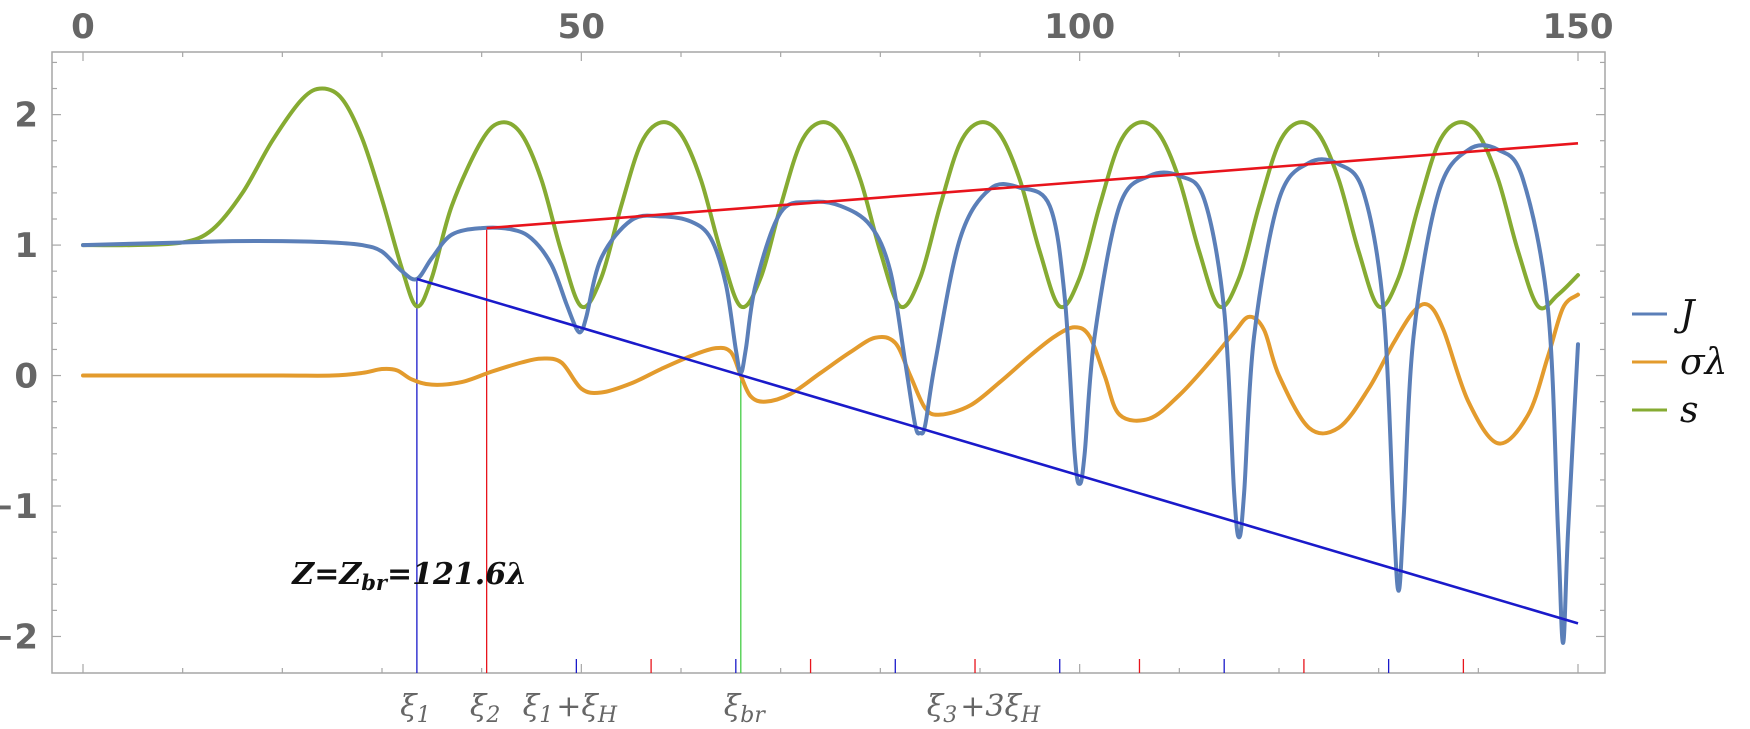  What do you see at coordinates (571, 706) in the screenshot?
I see `xi-label: ξ1 +ξH` at bounding box center [571, 706].